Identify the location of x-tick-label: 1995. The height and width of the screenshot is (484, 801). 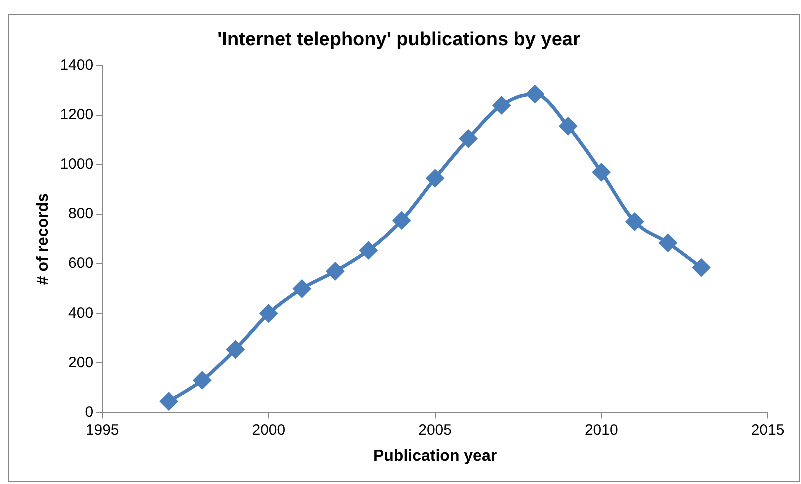
(103, 430).